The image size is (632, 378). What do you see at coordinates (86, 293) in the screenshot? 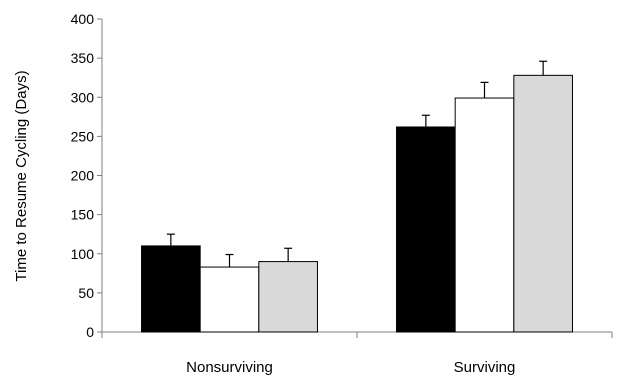
I see `y-tick-label: 50` at bounding box center [86, 293].